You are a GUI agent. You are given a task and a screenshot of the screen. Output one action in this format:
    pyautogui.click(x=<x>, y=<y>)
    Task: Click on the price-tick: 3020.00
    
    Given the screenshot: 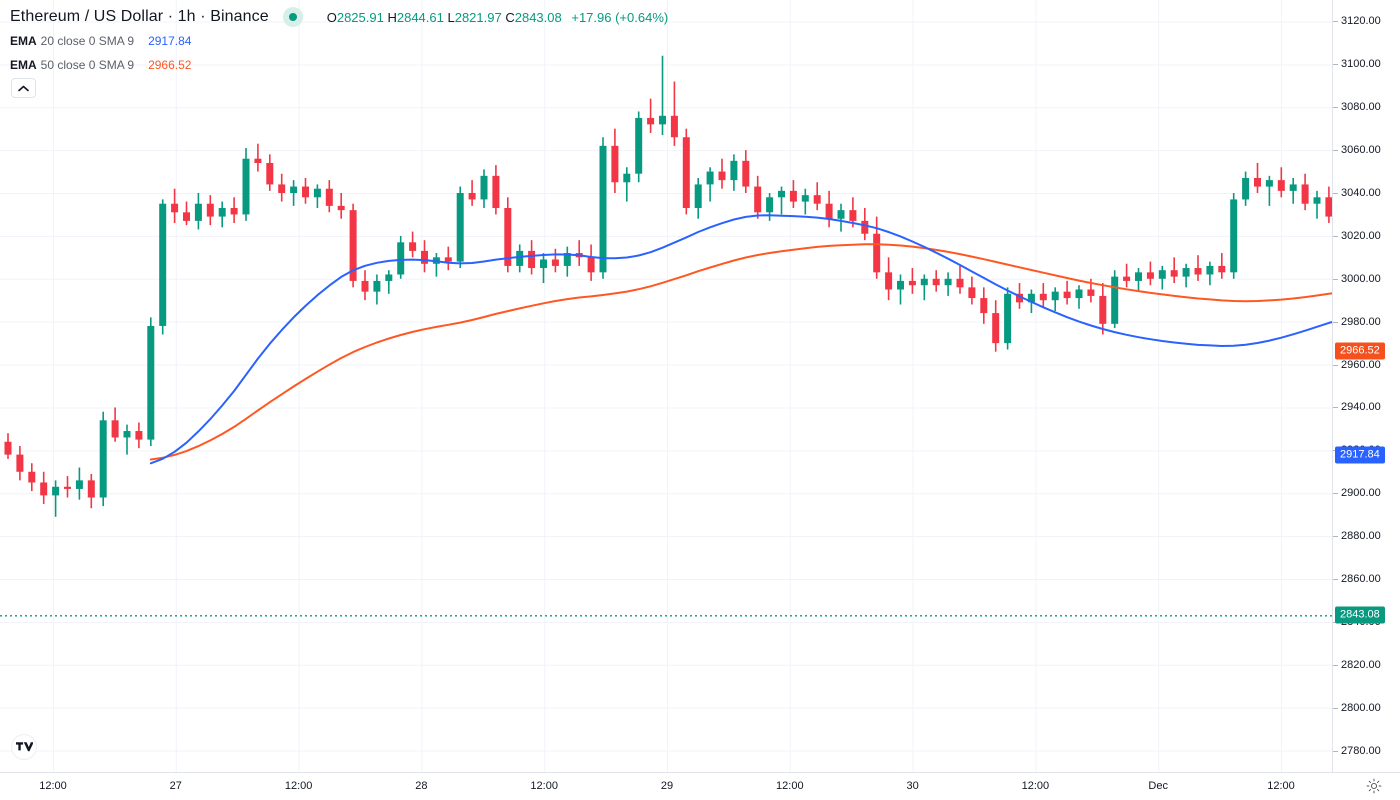 What is the action you would take?
    pyautogui.click(x=1361, y=235)
    